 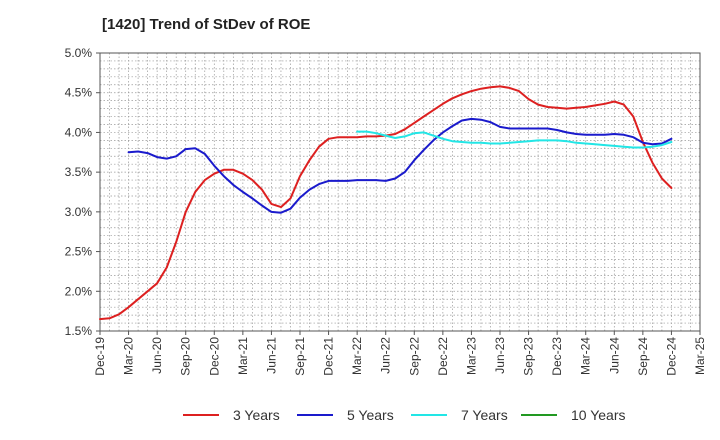 I want to click on y-tick-label: 3.5%, so click(x=79, y=172).